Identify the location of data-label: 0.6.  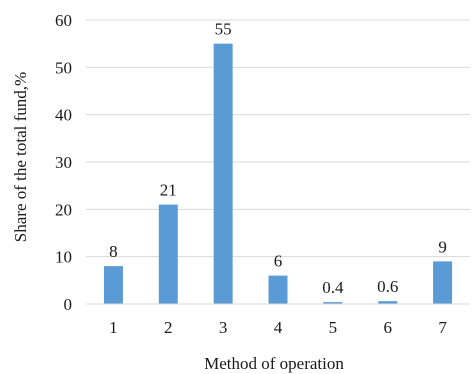
(387, 286).